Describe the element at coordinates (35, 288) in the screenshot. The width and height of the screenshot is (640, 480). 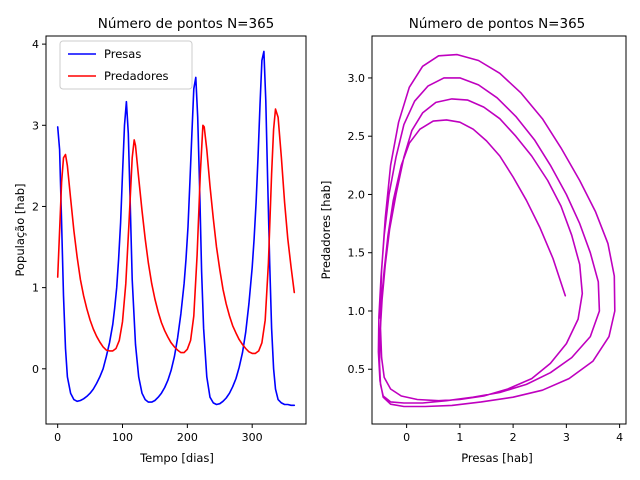
I see `y-tick-label: 1` at that location.